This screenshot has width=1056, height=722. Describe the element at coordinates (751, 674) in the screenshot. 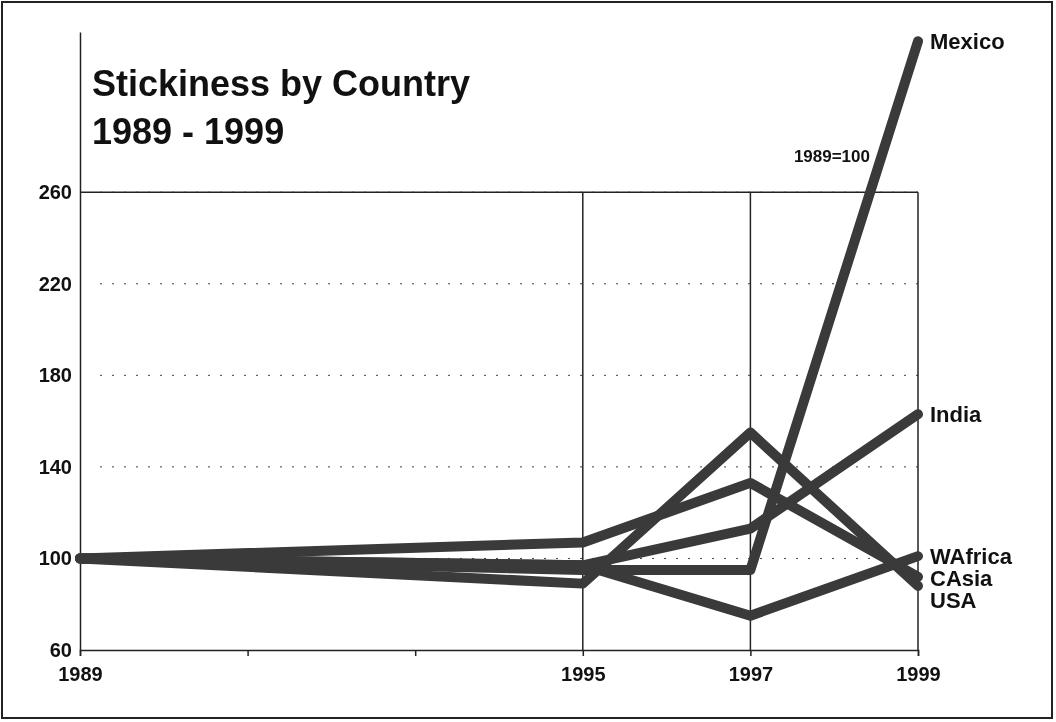

I see `x-tick-label: 1997` at that location.